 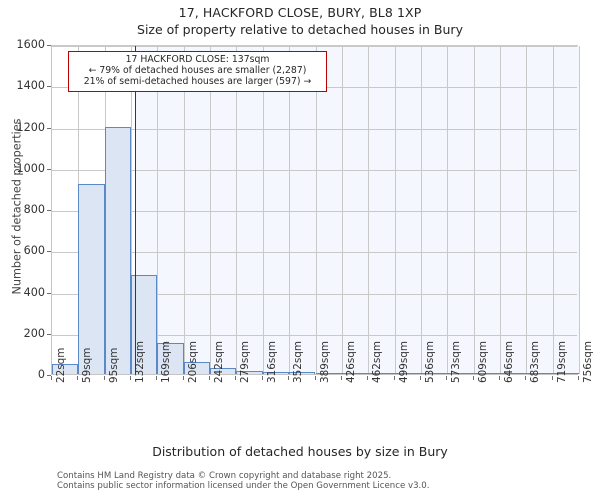 What do you see at coordinates (298, 362) in the screenshot?
I see `x-tick-label: 352sqm` at bounding box center [298, 362].